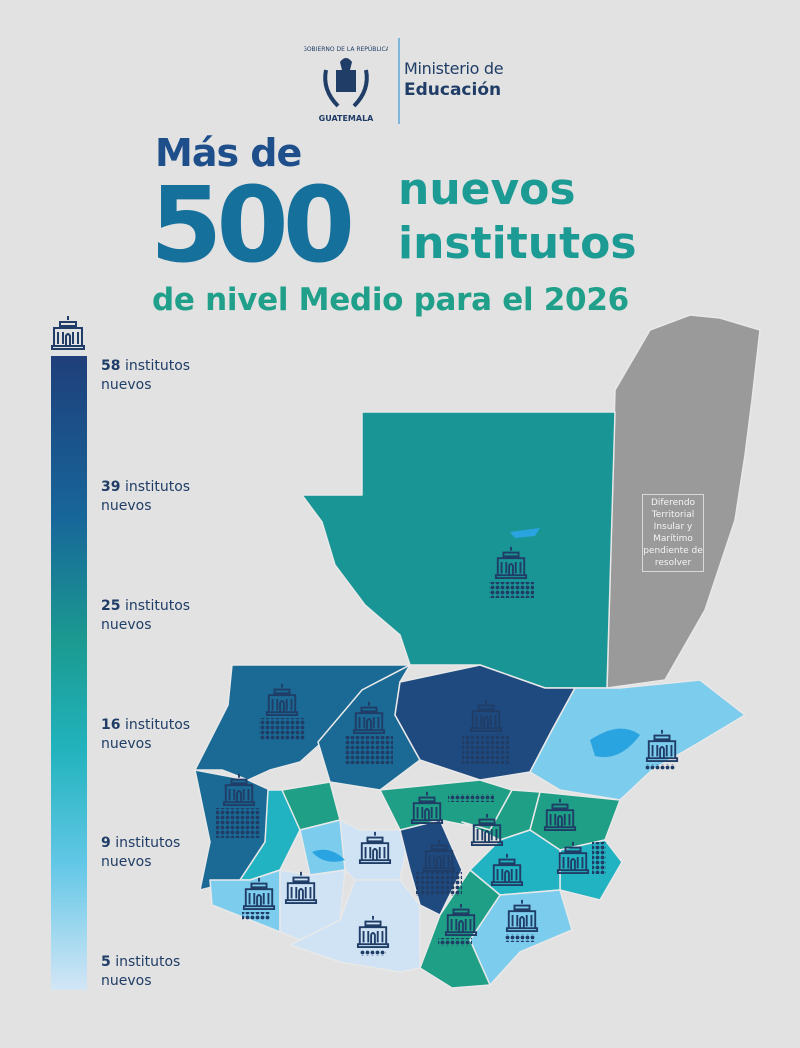 The height and width of the screenshot is (1048, 800). What do you see at coordinates (347, 118) in the screenshot?
I see `svg-text: GUATEMALA` at bounding box center [347, 118].